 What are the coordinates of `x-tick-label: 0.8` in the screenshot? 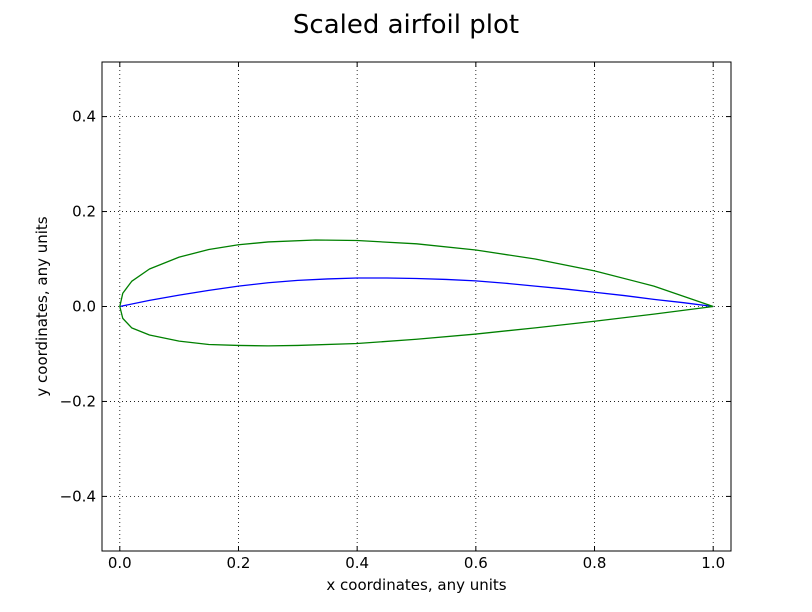 It's located at (595, 563).